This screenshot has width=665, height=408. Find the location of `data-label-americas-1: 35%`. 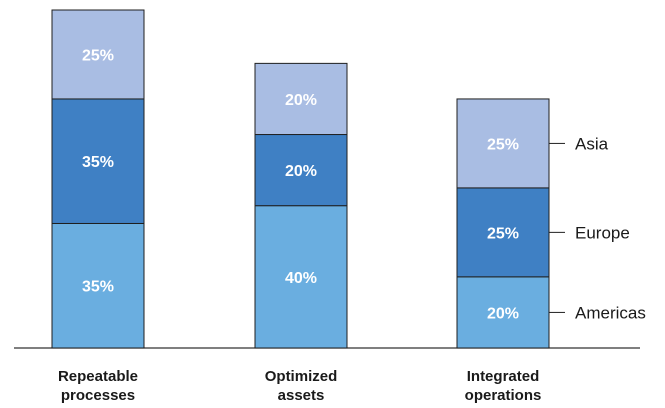

data-label-americas-1: 35% is located at coordinates (98, 287).